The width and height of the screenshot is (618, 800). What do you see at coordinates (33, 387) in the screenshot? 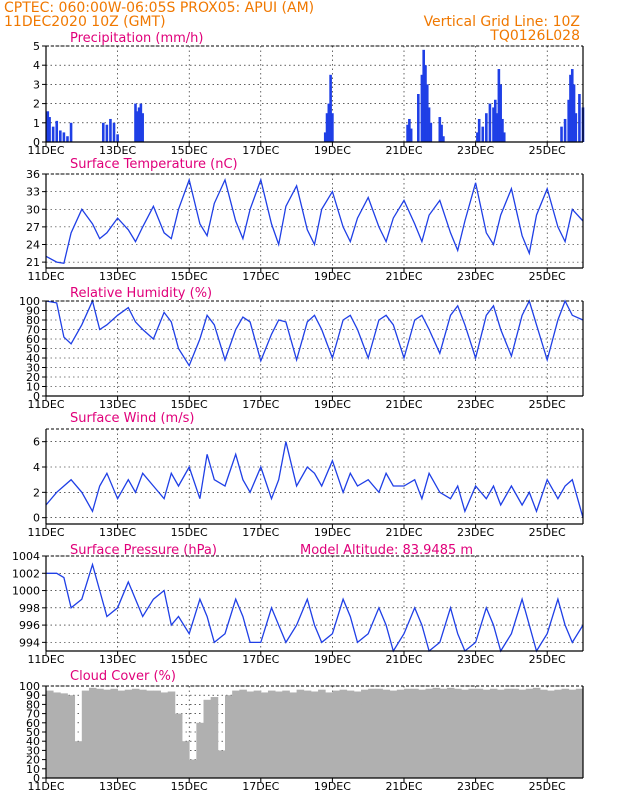
I see `rh-ytick-label: 10` at bounding box center [33, 387].